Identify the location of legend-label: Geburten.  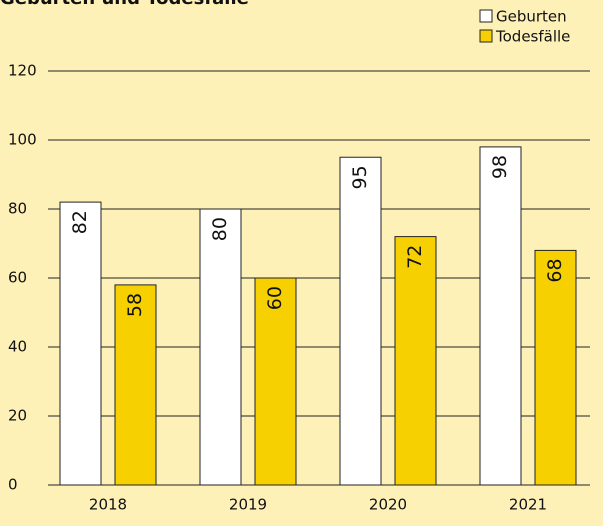
(531, 17).